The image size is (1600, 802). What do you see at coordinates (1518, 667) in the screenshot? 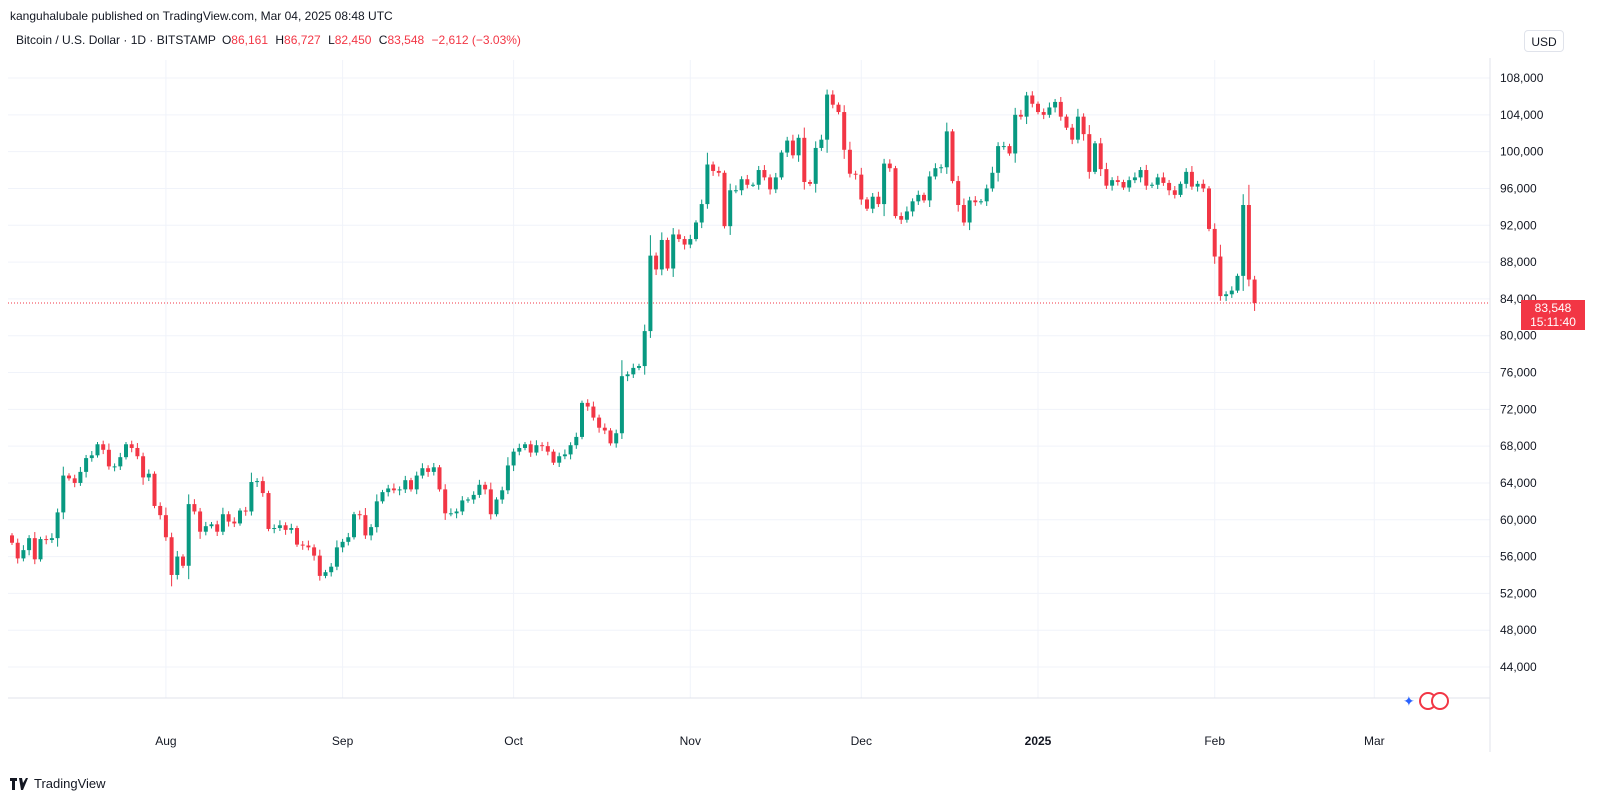
I see `y-tick-label: 44,000` at bounding box center [1518, 667].